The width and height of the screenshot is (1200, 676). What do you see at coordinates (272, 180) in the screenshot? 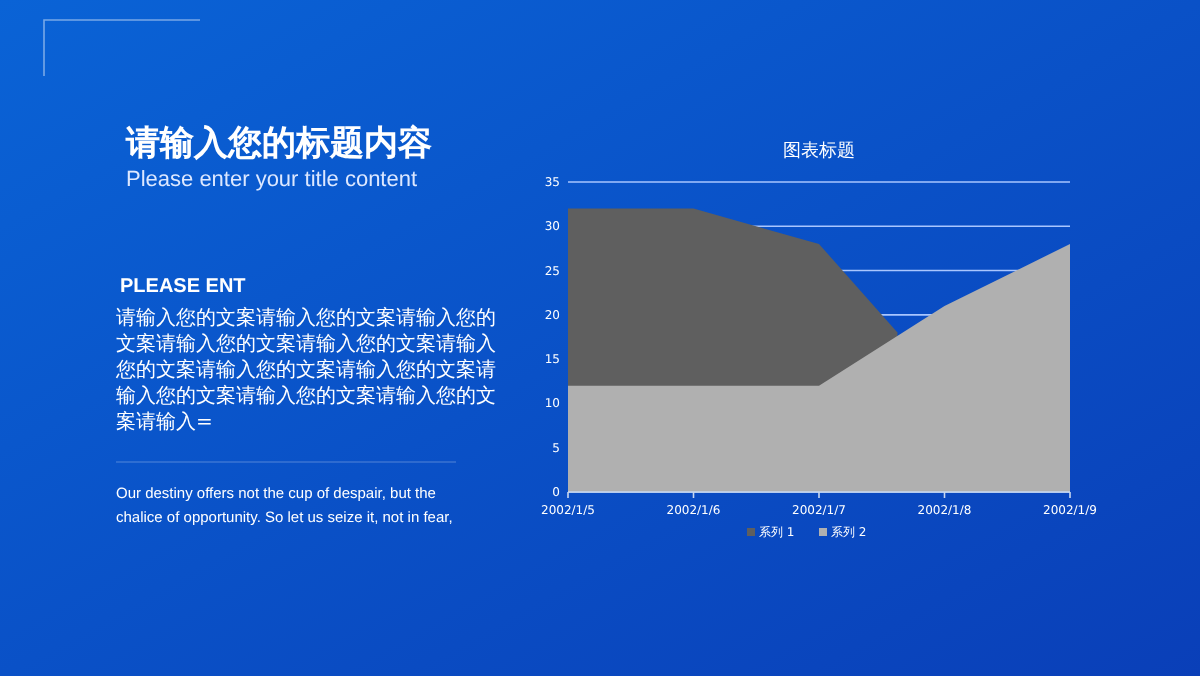
I see `text: Please enter your title content` at bounding box center [272, 180].